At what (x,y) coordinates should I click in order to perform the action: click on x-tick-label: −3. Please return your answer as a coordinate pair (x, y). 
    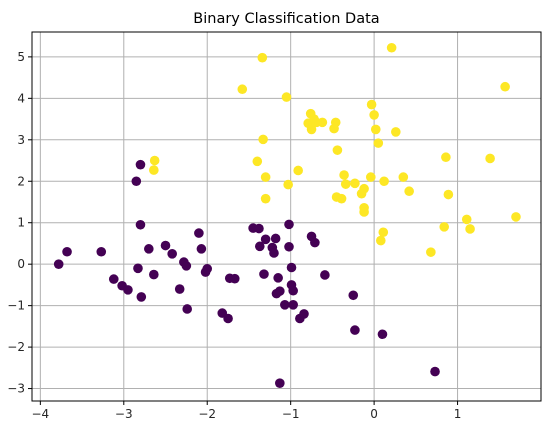
    Looking at the image, I should click on (124, 414).